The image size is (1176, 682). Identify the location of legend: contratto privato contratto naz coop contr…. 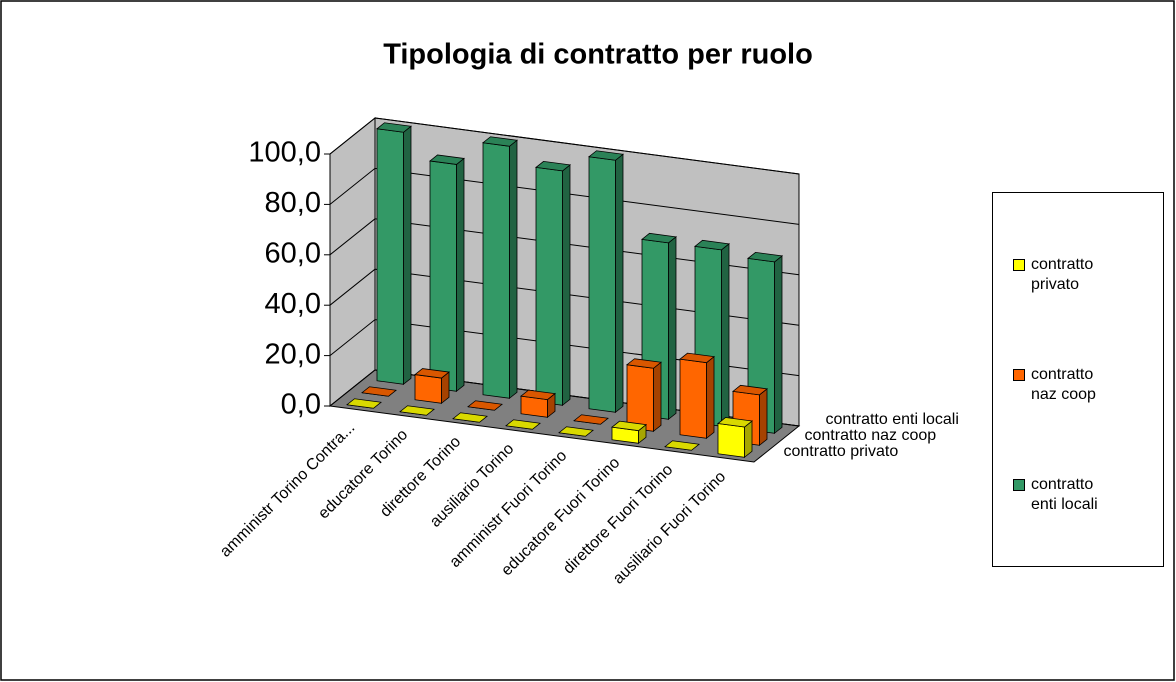
(1078, 379).